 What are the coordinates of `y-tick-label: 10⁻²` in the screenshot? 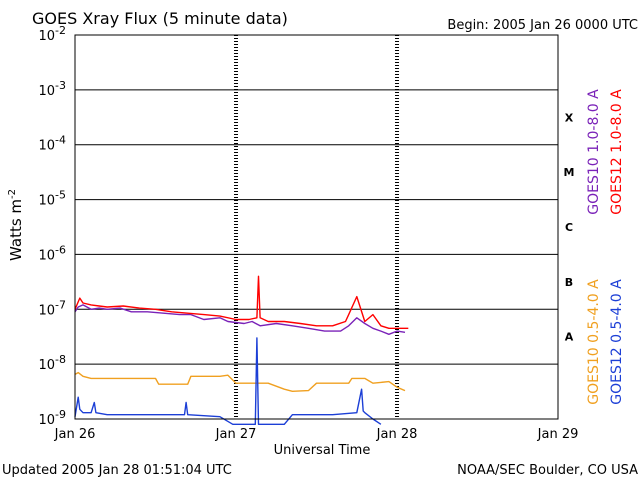 It's located at (52, 34).